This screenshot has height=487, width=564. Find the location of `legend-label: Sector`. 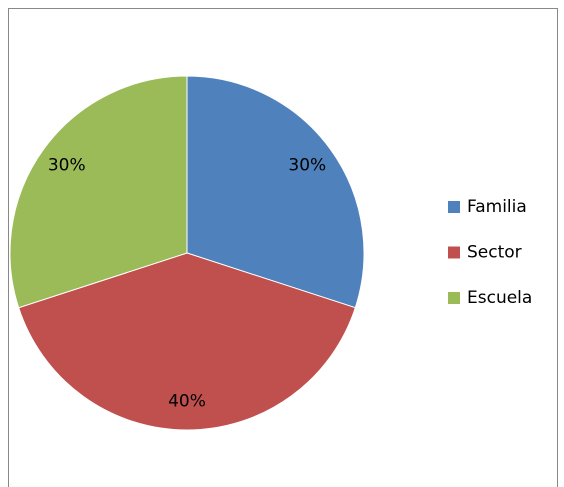

legend-label: Sector is located at coordinates (494, 253).